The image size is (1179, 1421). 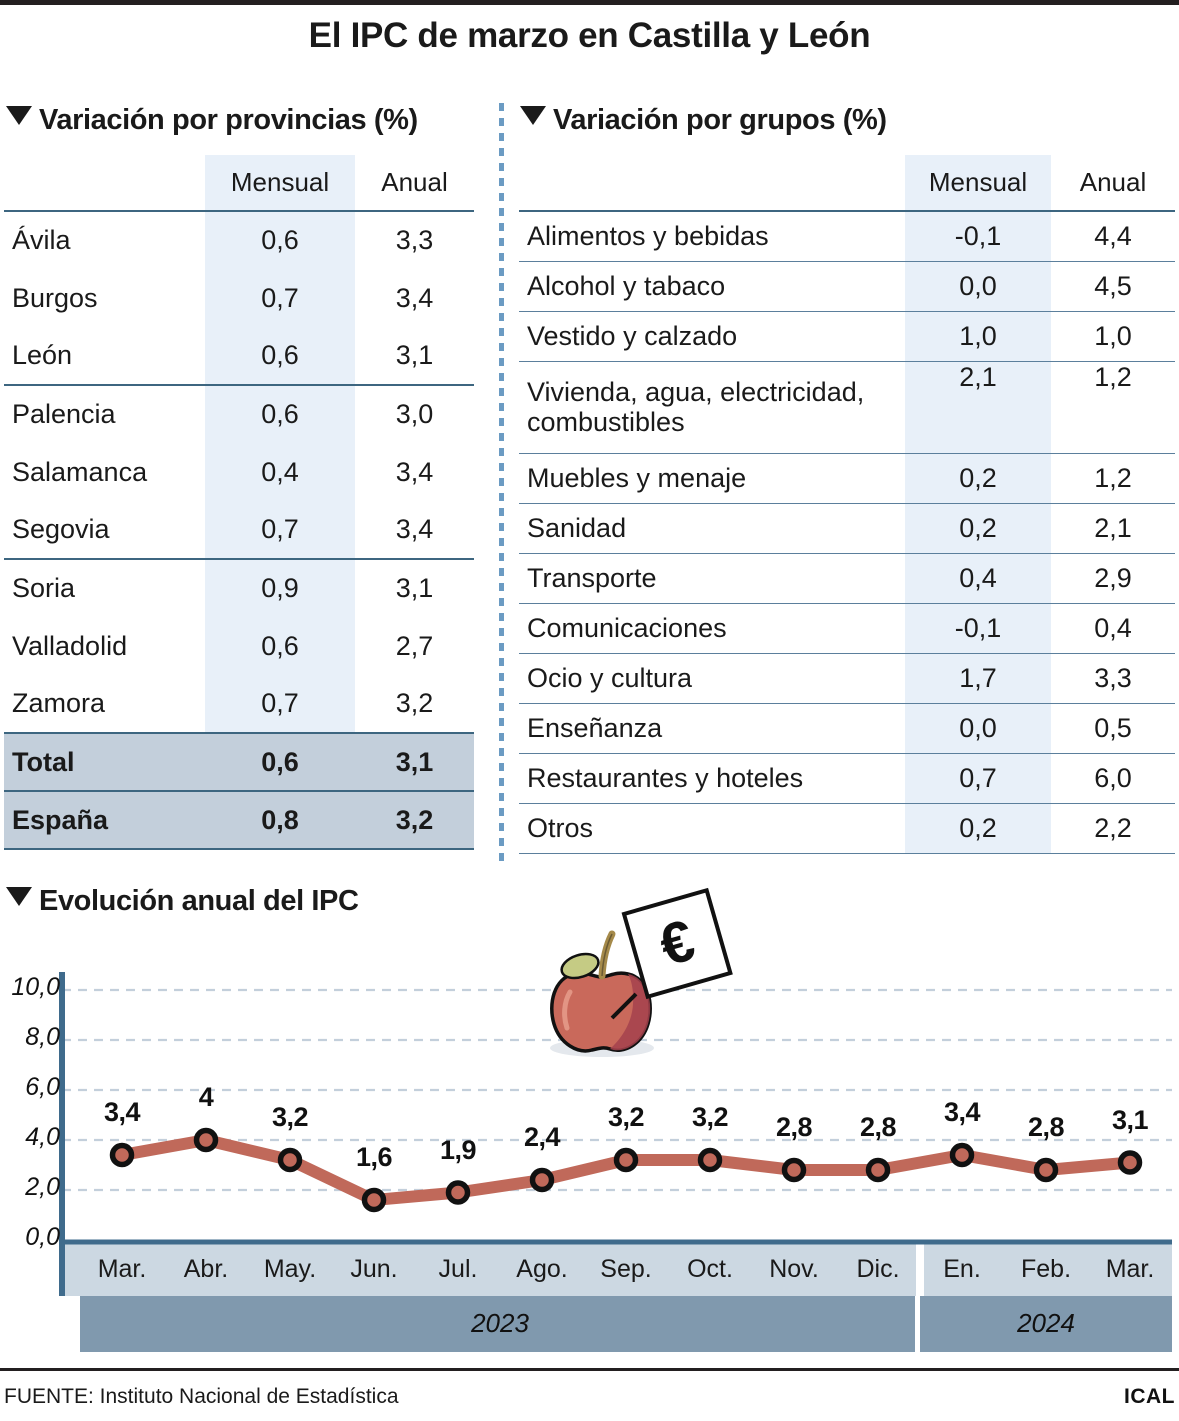 What do you see at coordinates (847, 478) in the screenshot?
I see `table-row: Muebles y menaje 0,2 1,2` at bounding box center [847, 478].